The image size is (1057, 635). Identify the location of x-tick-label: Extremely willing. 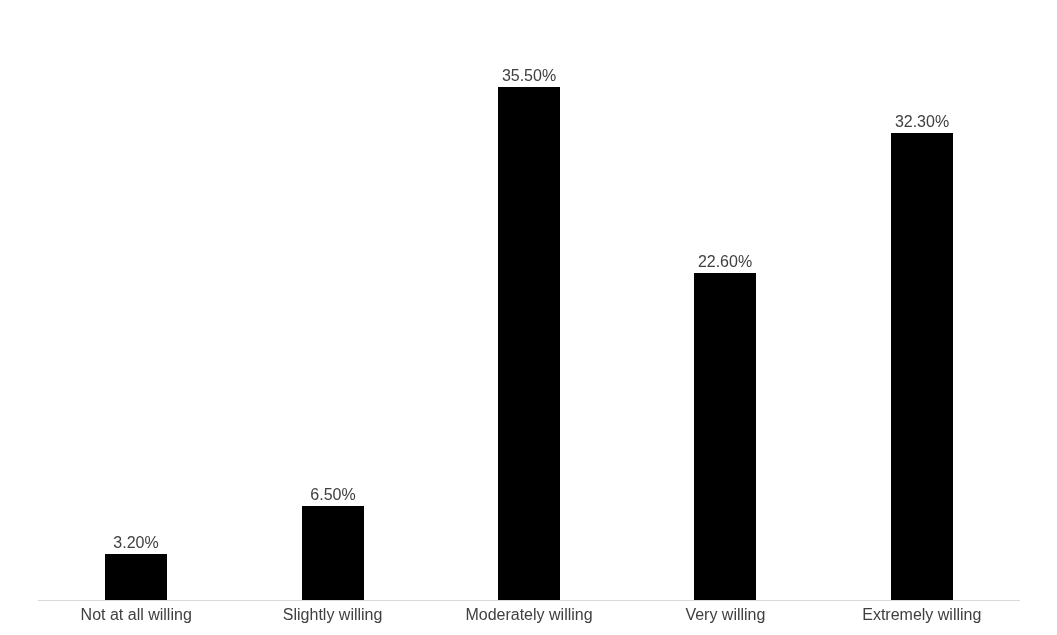
(922, 615).